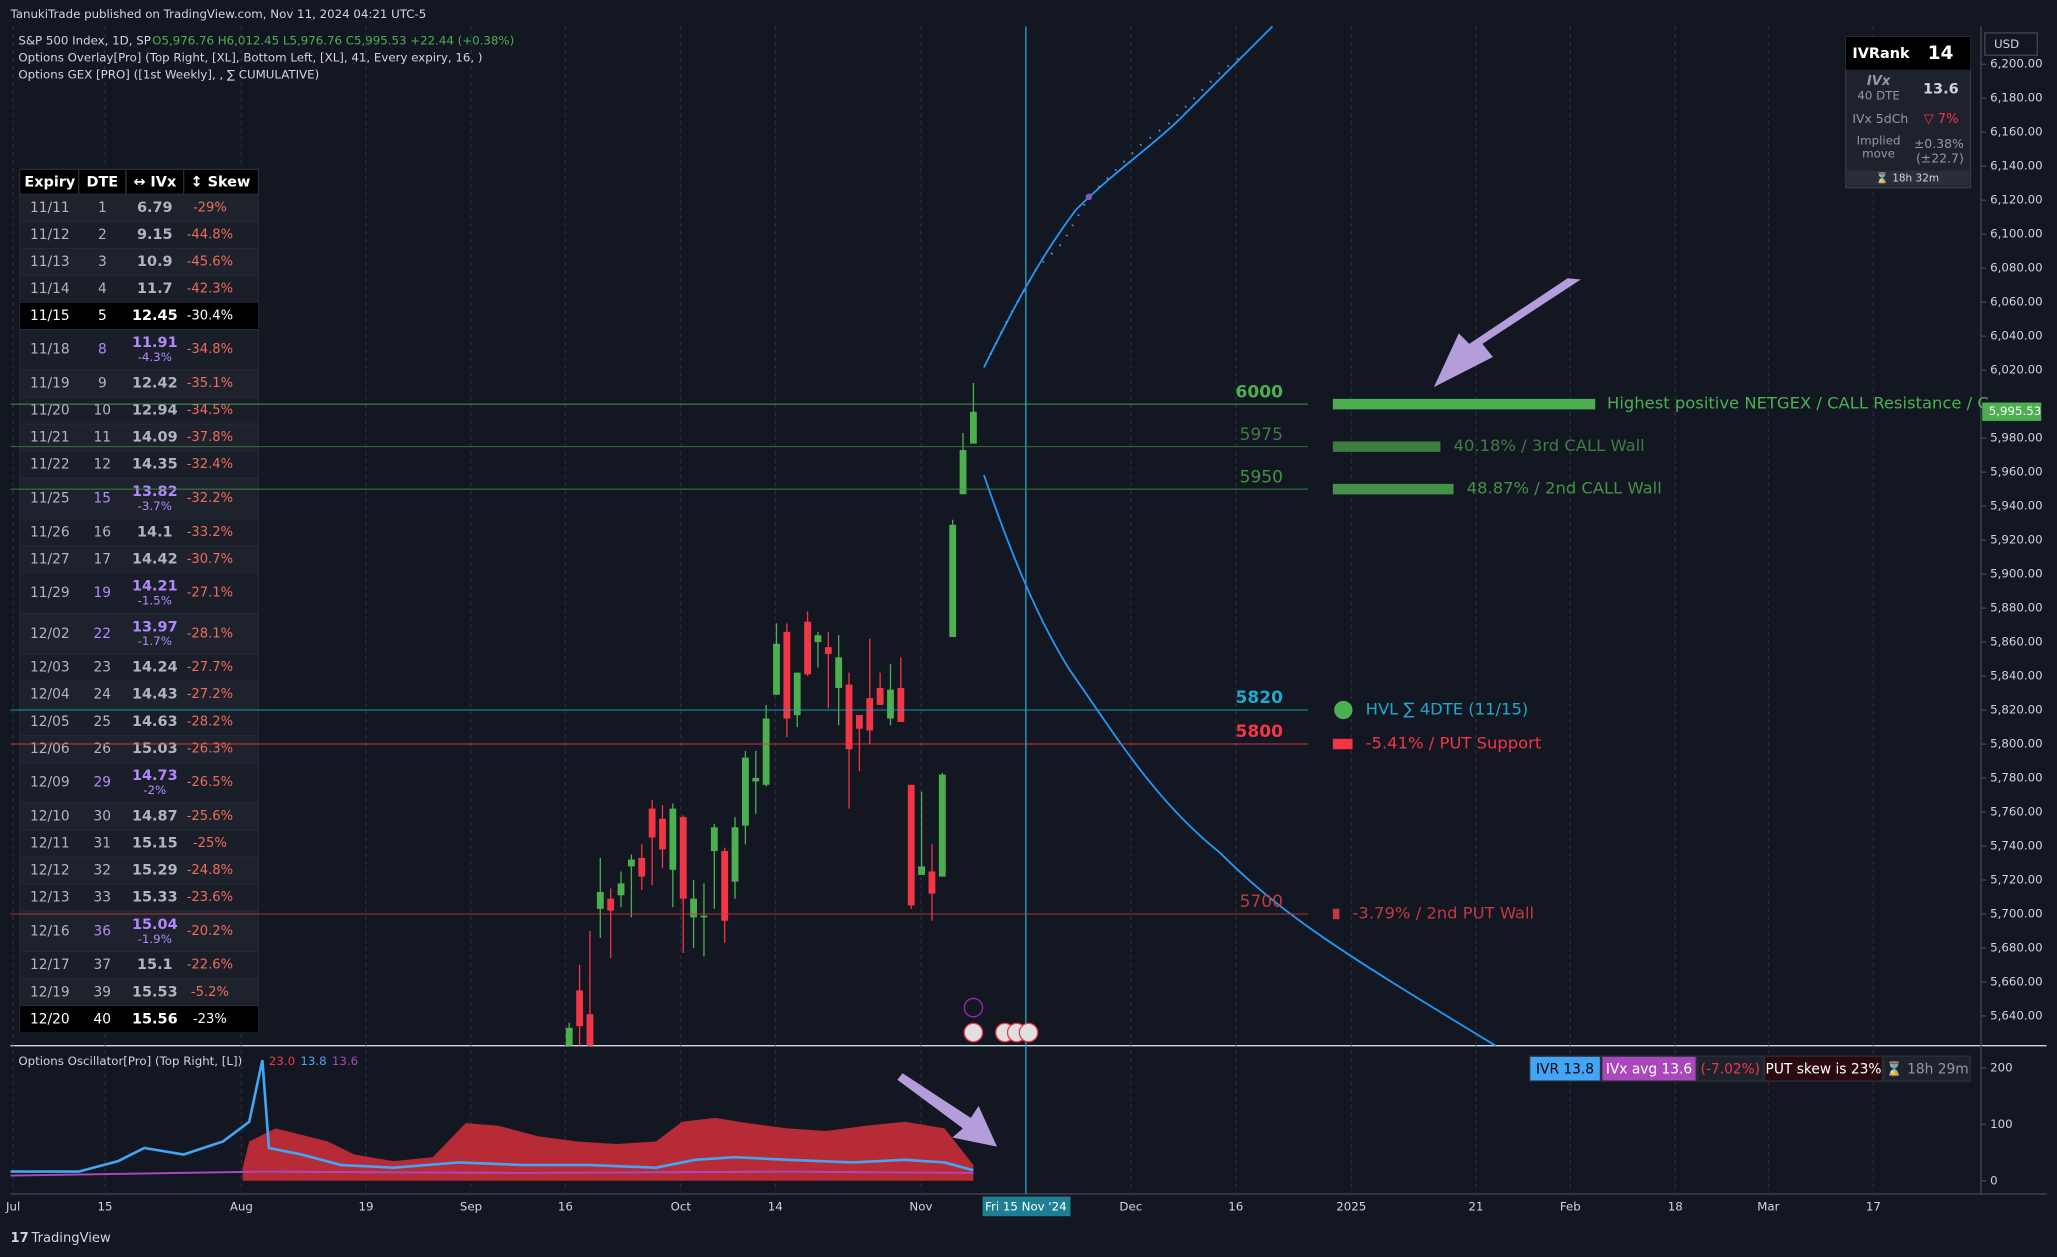  I want to click on currency: USD, so click(2006, 44).